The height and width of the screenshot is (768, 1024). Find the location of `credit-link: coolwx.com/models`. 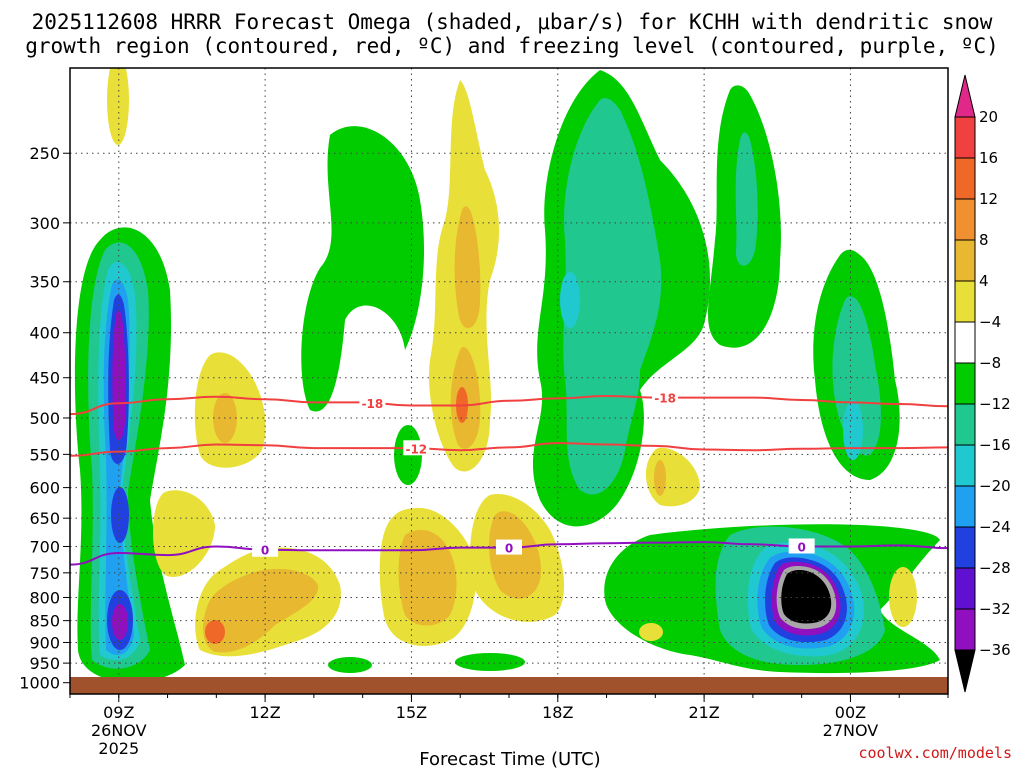

credit-link: coolwx.com/models is located at coordinates (935, 753).